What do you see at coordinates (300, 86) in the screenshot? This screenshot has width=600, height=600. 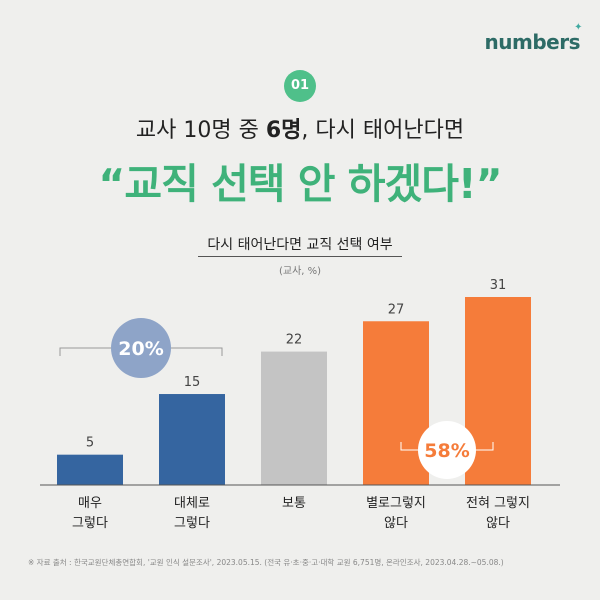 I see `section-number-badge: 01` at bounding box center [300, 86].